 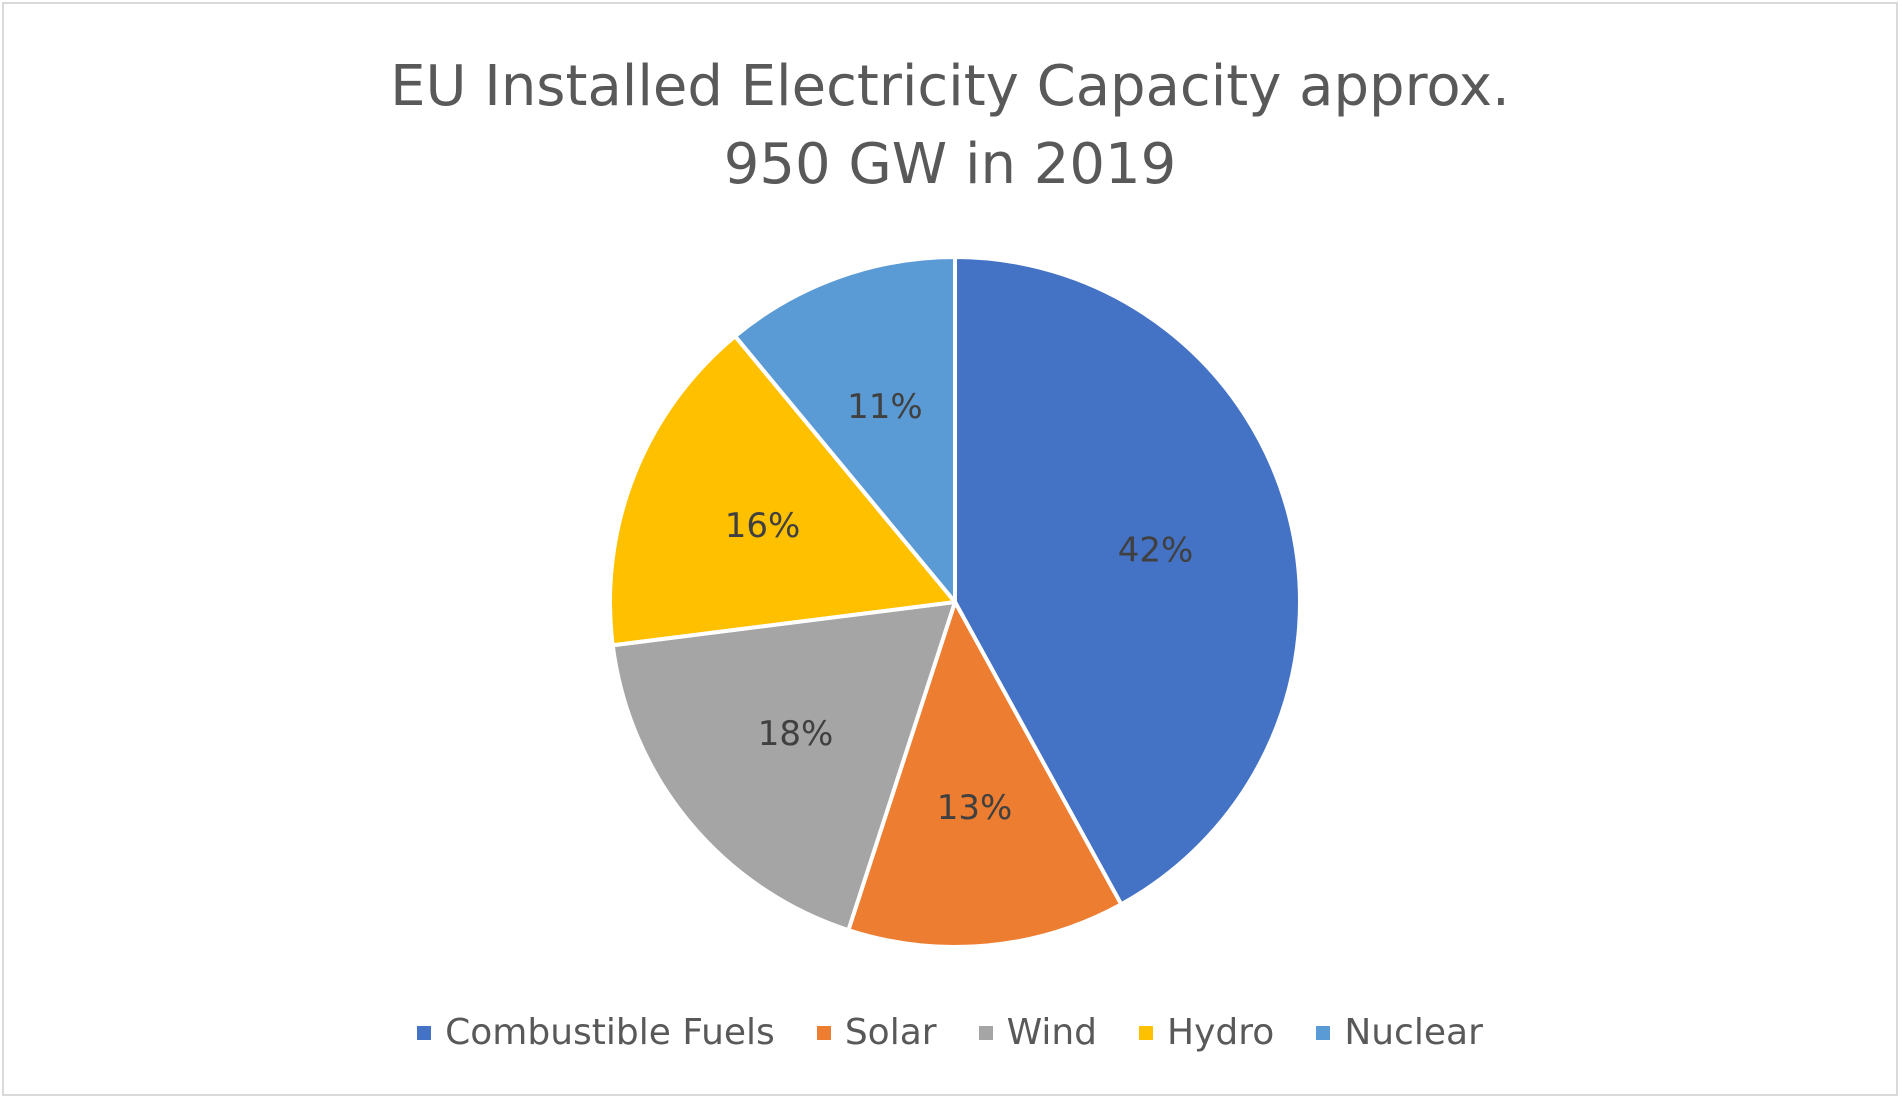 I want to click on chart-title-line-2: 950 GW in 2019, so click(x=950, y=164).